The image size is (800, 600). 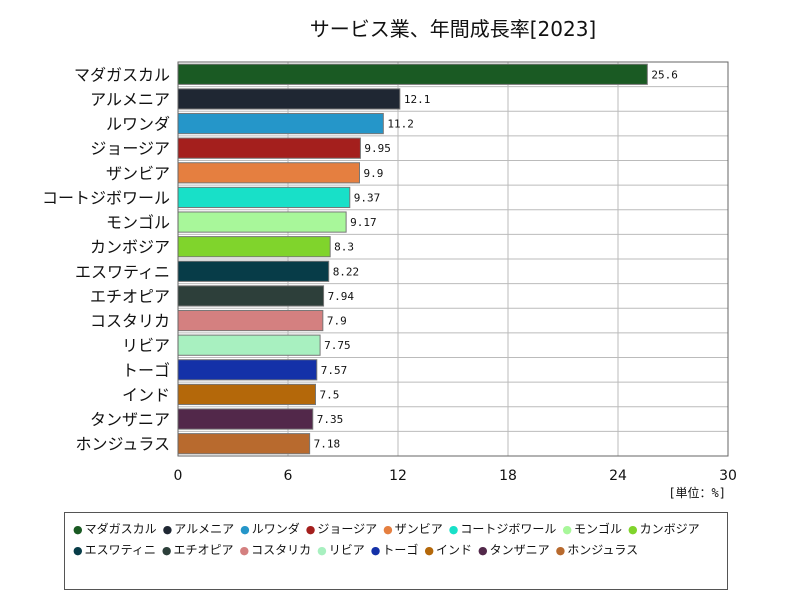 I want to click on legend-item: ● タンザニア, so click(x=514, y=550).